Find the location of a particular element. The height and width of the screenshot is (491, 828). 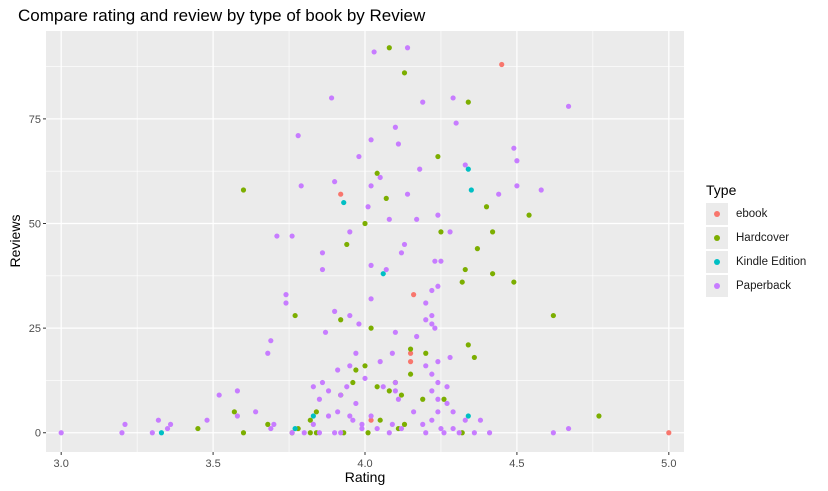

legend-label: Paperback is located at coordinates (763, 286).